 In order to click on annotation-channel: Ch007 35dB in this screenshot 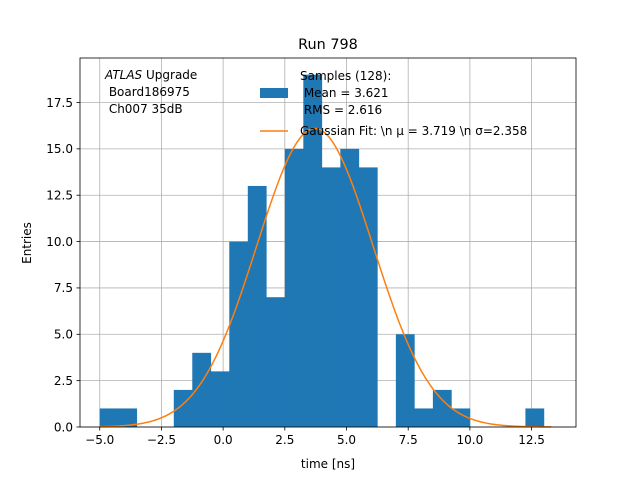, I will do `click(144, 109)`.